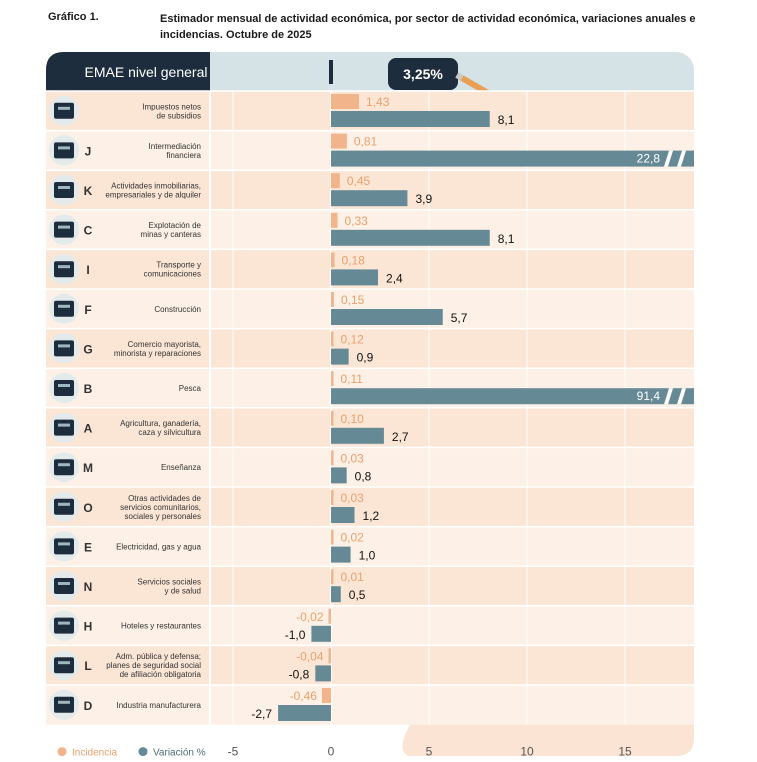  Describe the element at coordinates (354, 260) in the screenshot. I see `incidence-label: 0,18` at that location.